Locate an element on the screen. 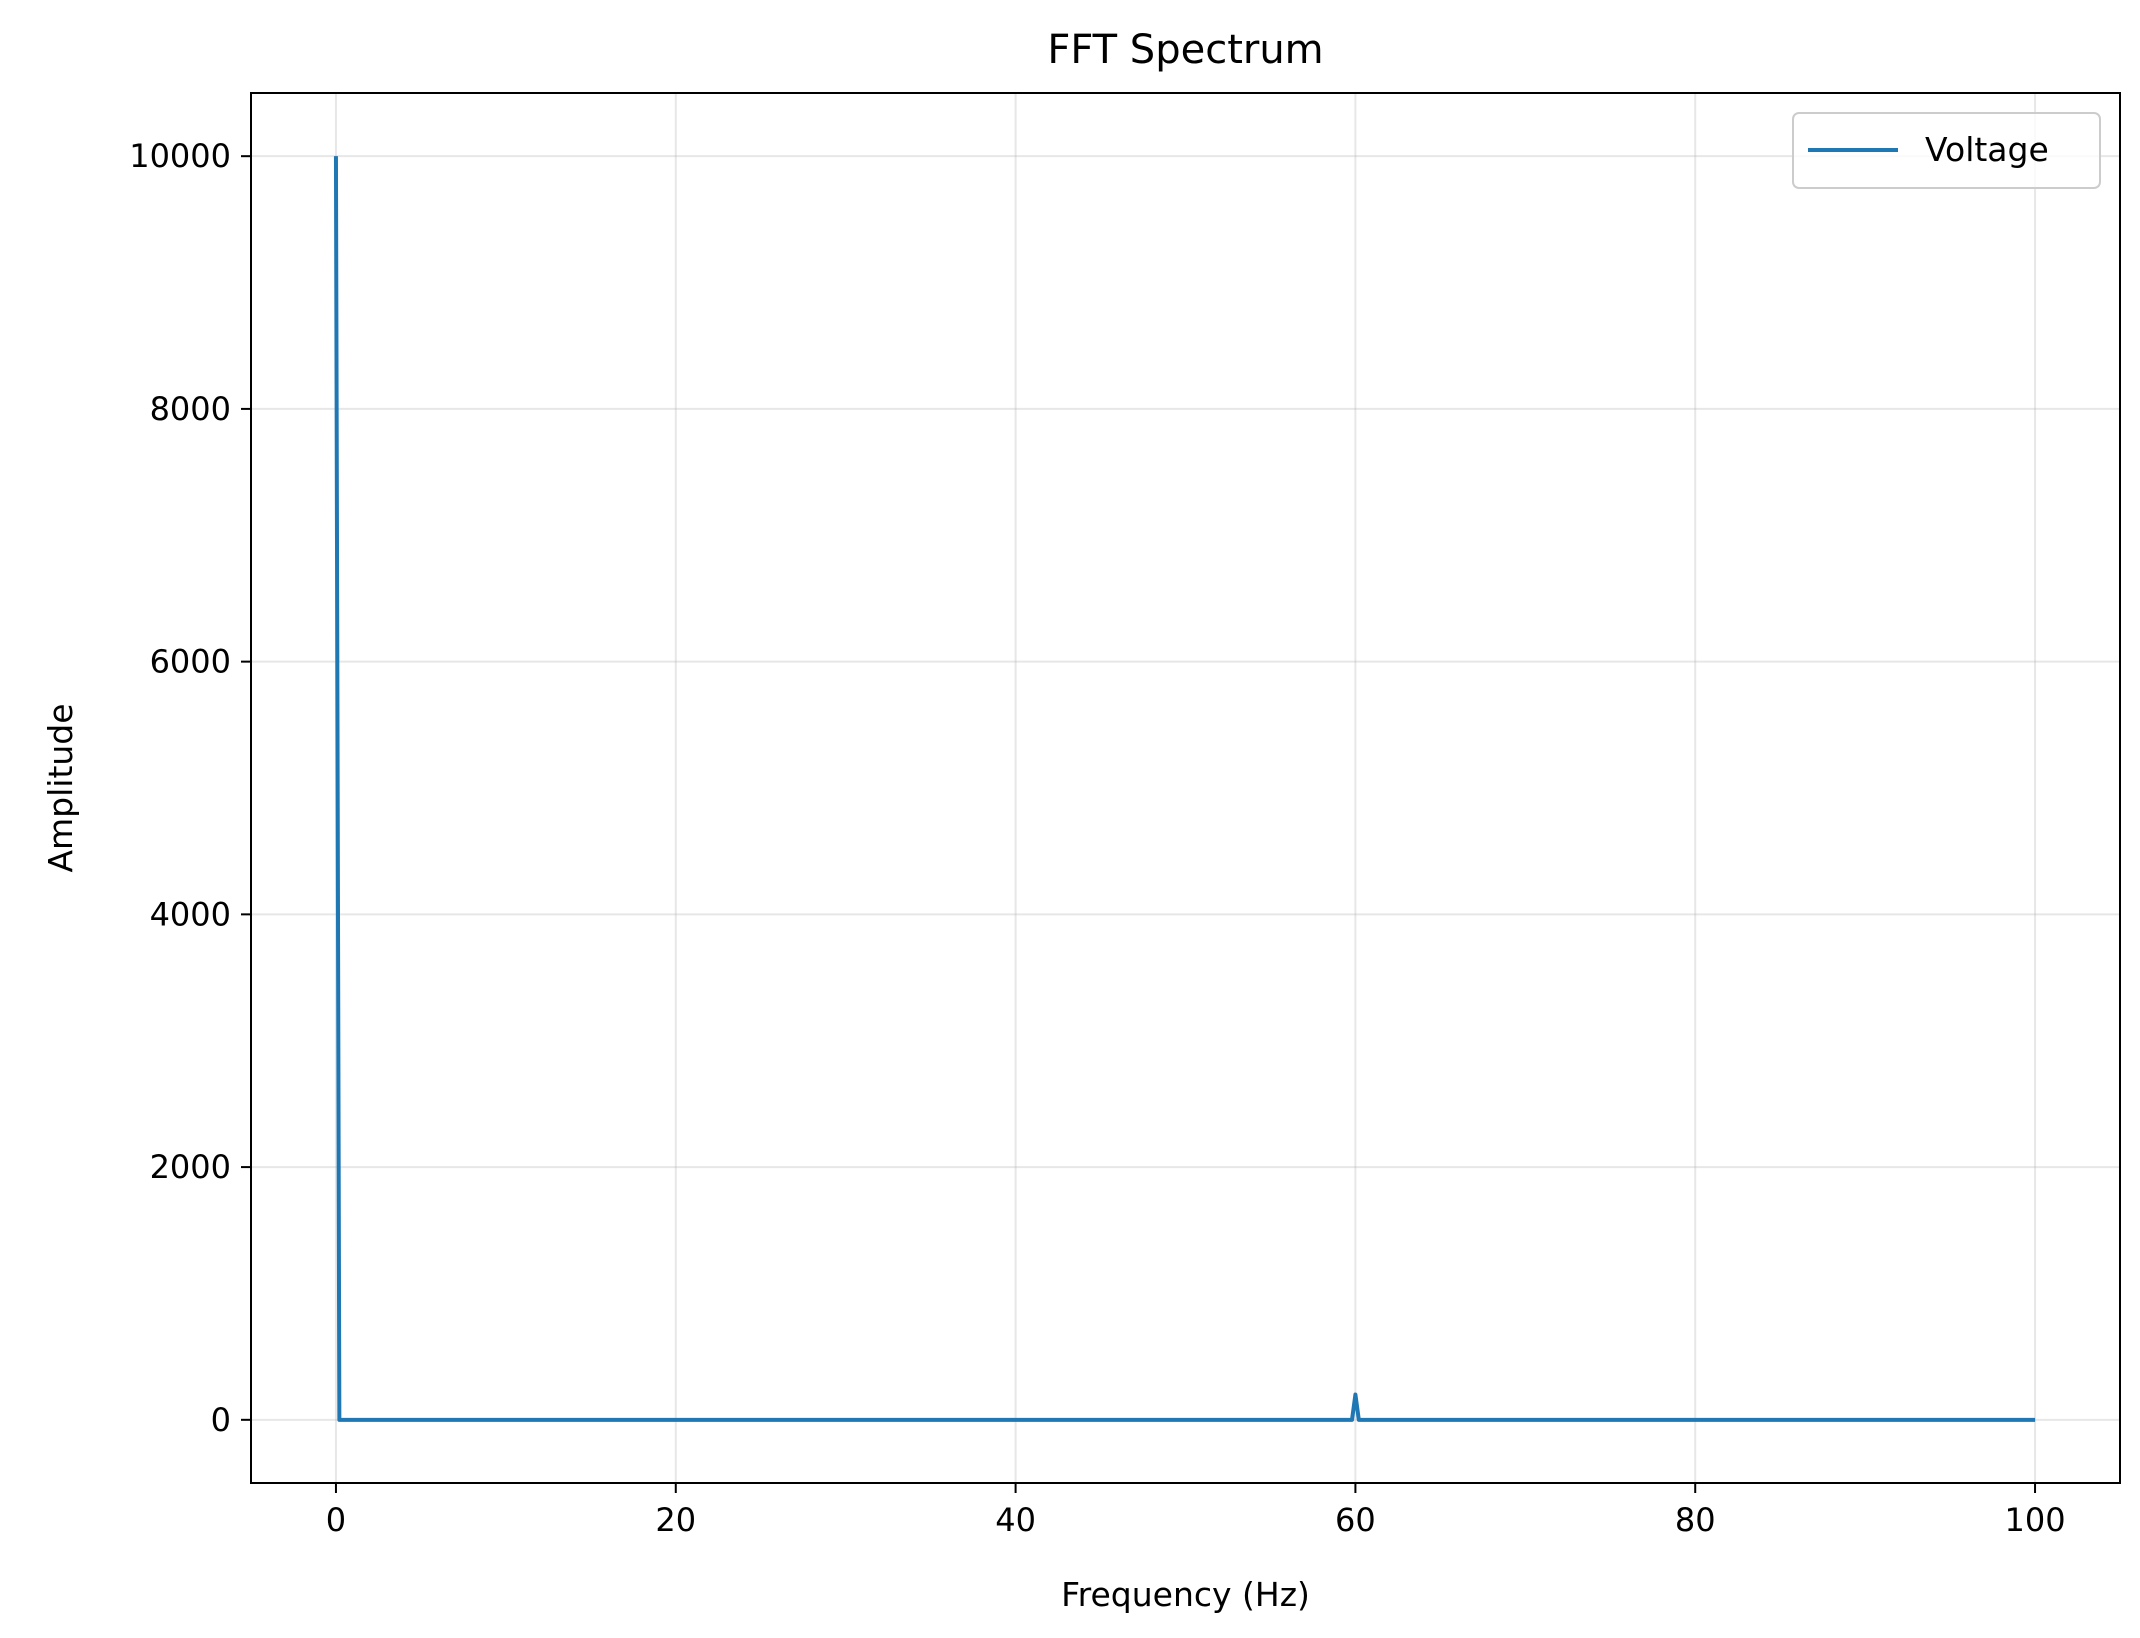 This screenshot has width=2140, height=1638. x-tick-label: 20 is located at coordinates (675, 1520).